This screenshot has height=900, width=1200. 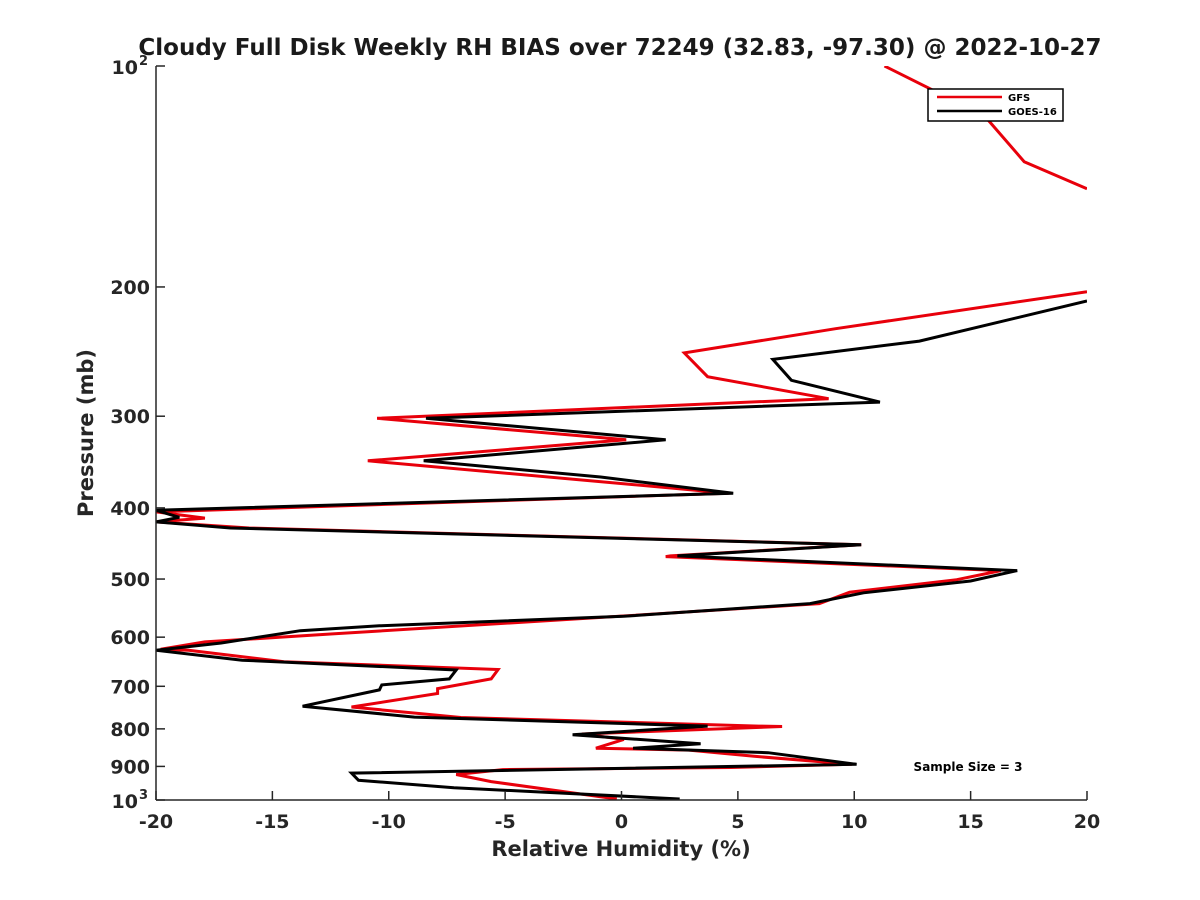 What do you see at coordinates (737, 822) in the screenshot?
I see `x-tick-label: 5` at bounding box center [737, 822].